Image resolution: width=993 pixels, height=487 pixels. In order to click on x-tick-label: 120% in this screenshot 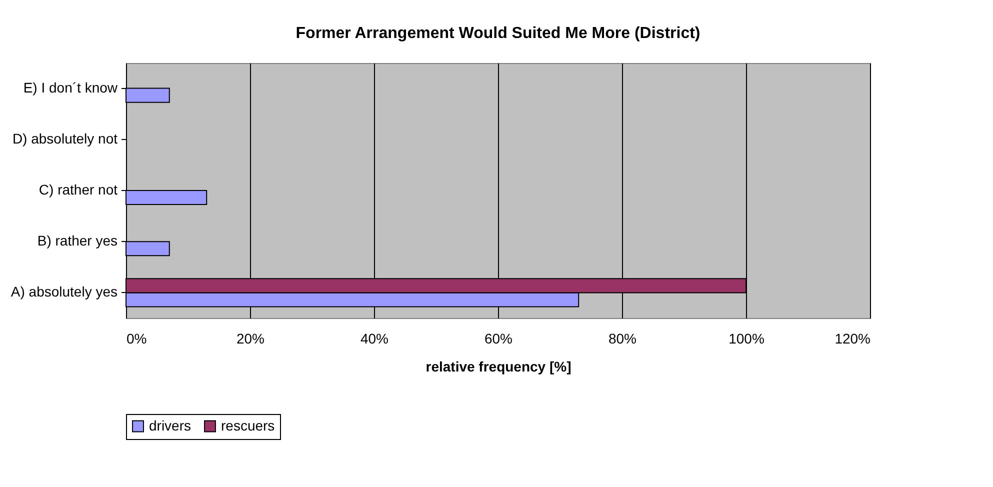, I will do `click(852, 338)`.